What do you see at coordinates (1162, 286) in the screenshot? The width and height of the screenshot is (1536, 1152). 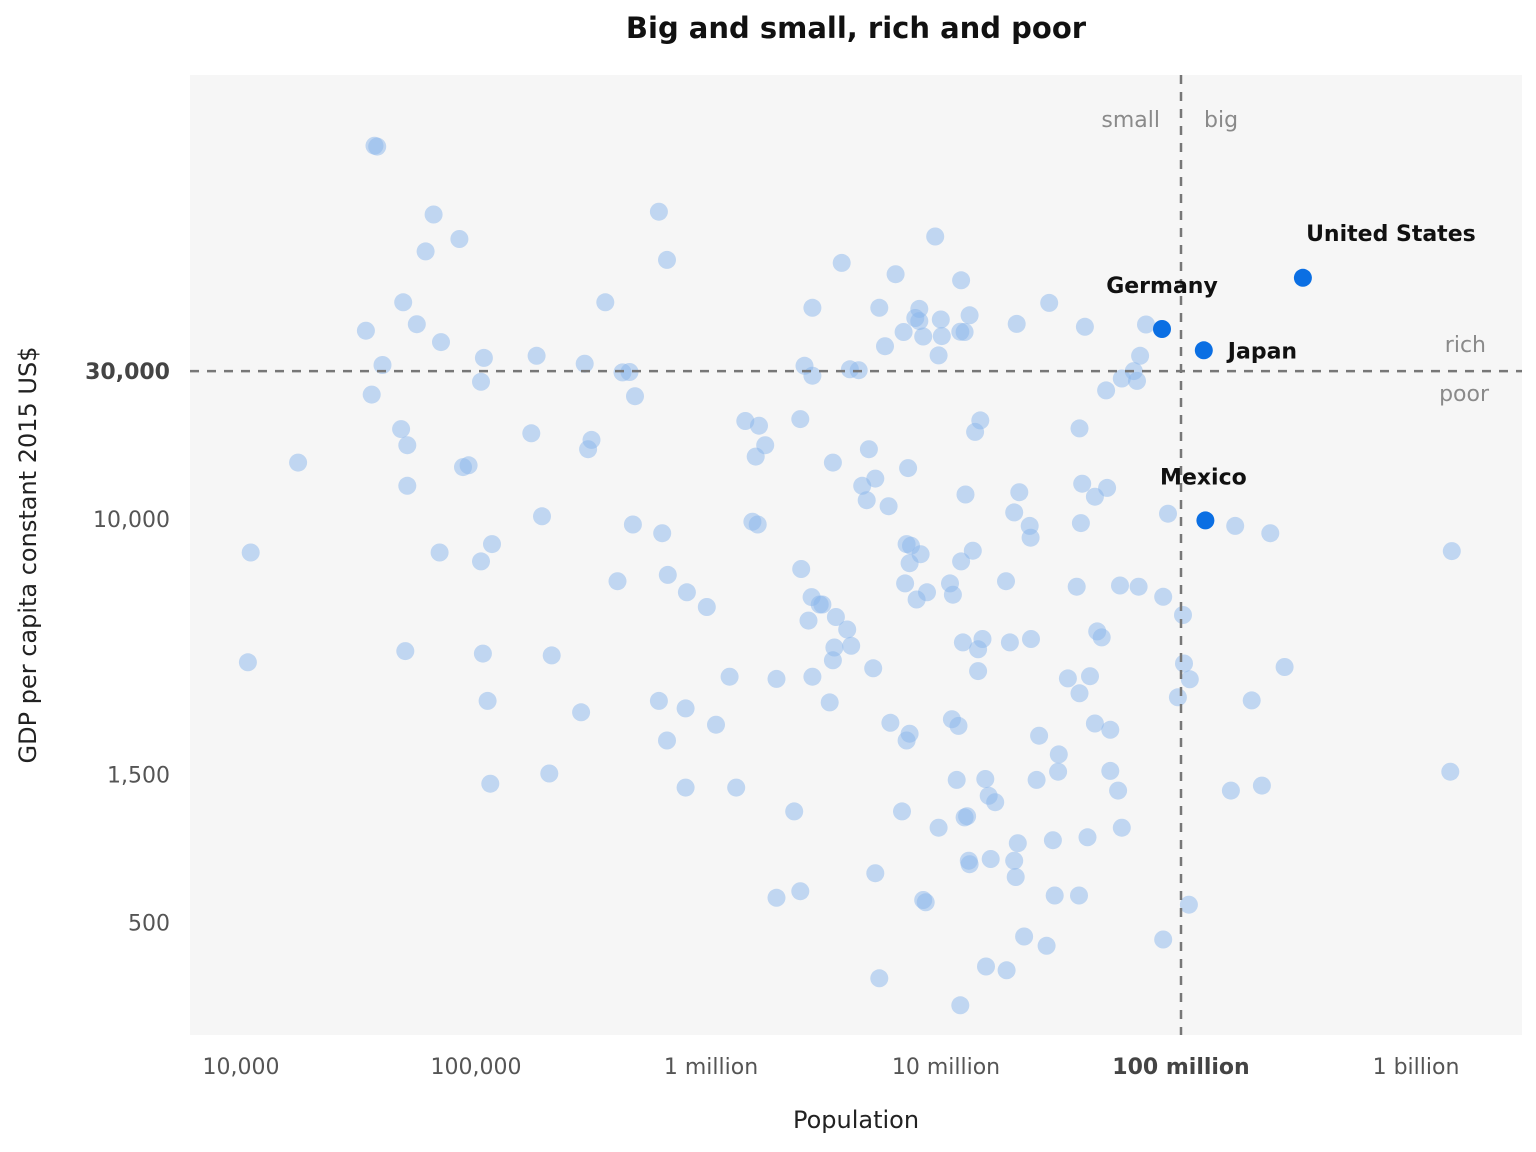 I see `highlight-label-germany: Germany` at bounding box center [1162, 286].